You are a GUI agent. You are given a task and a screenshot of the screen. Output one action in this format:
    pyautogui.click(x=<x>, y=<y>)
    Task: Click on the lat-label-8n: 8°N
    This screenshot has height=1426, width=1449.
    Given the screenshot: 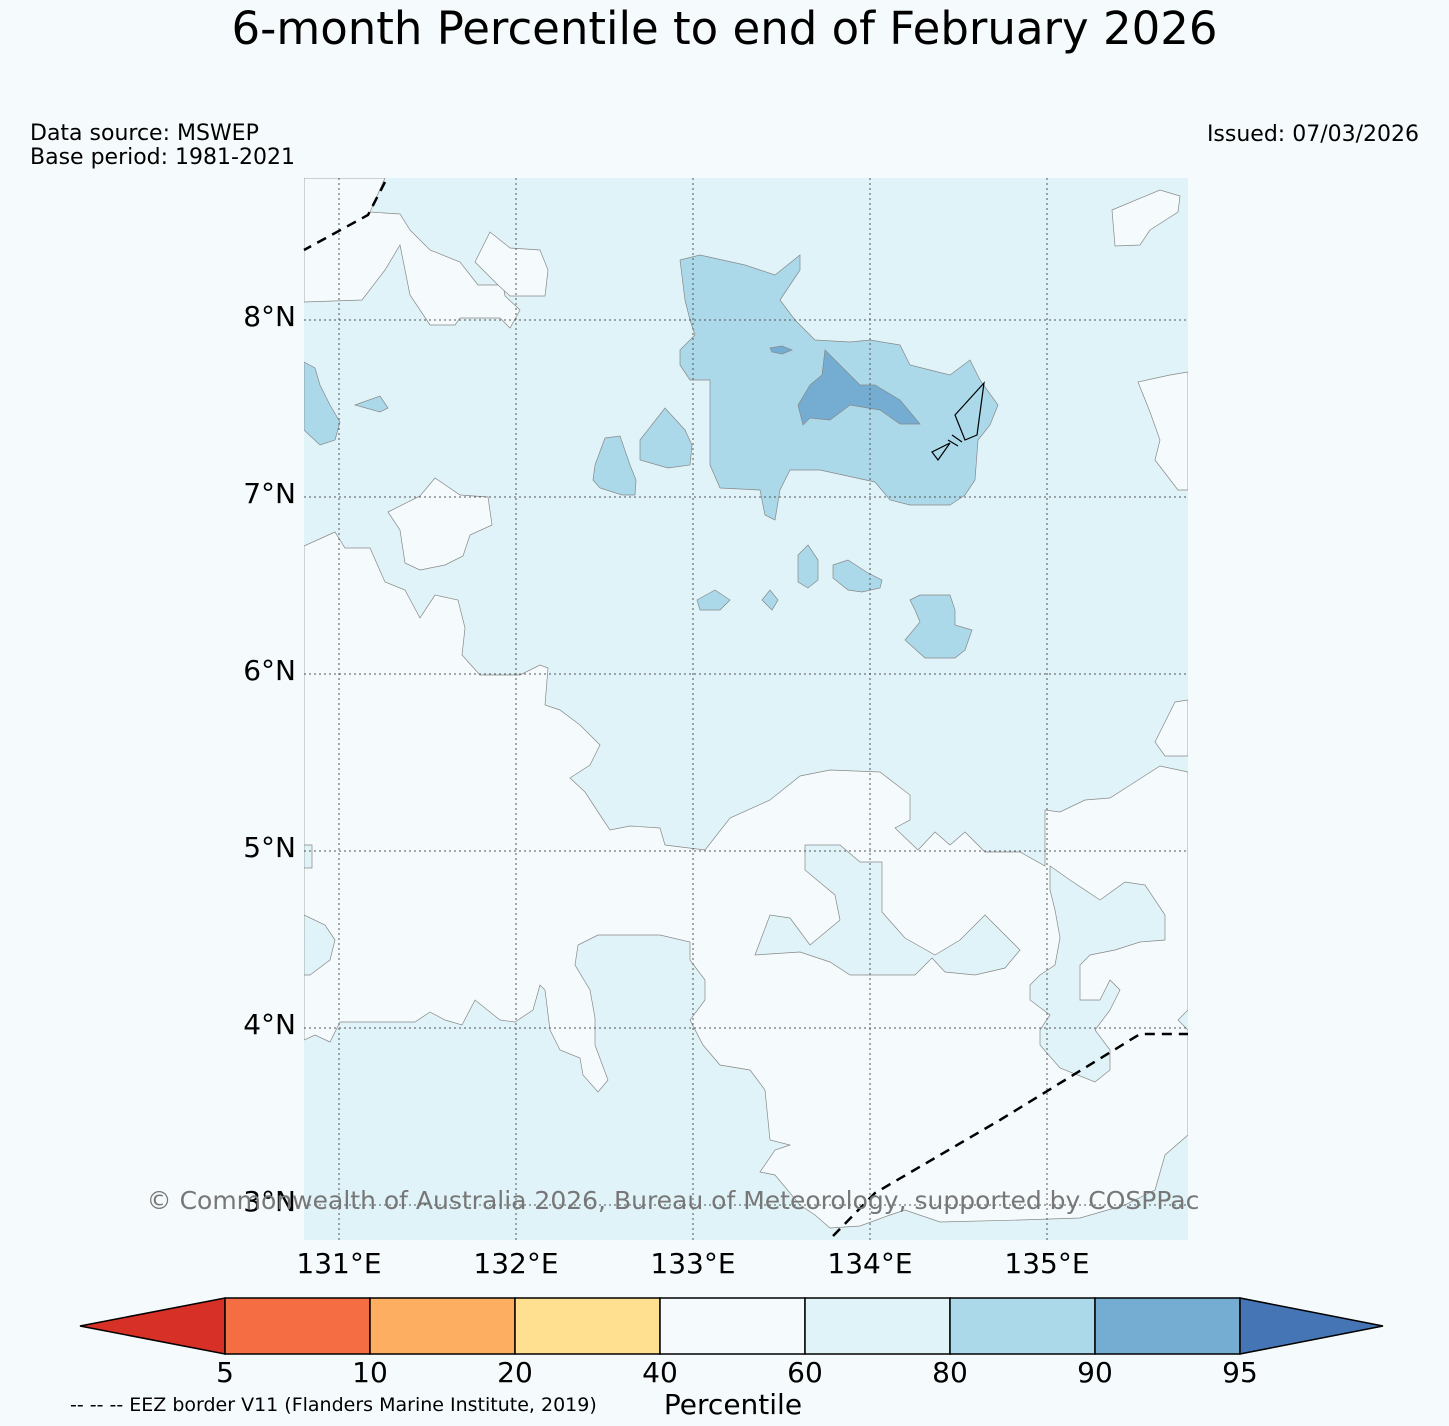 What is the action you would take?
    pyautogui.click(x=269, y=316)
    